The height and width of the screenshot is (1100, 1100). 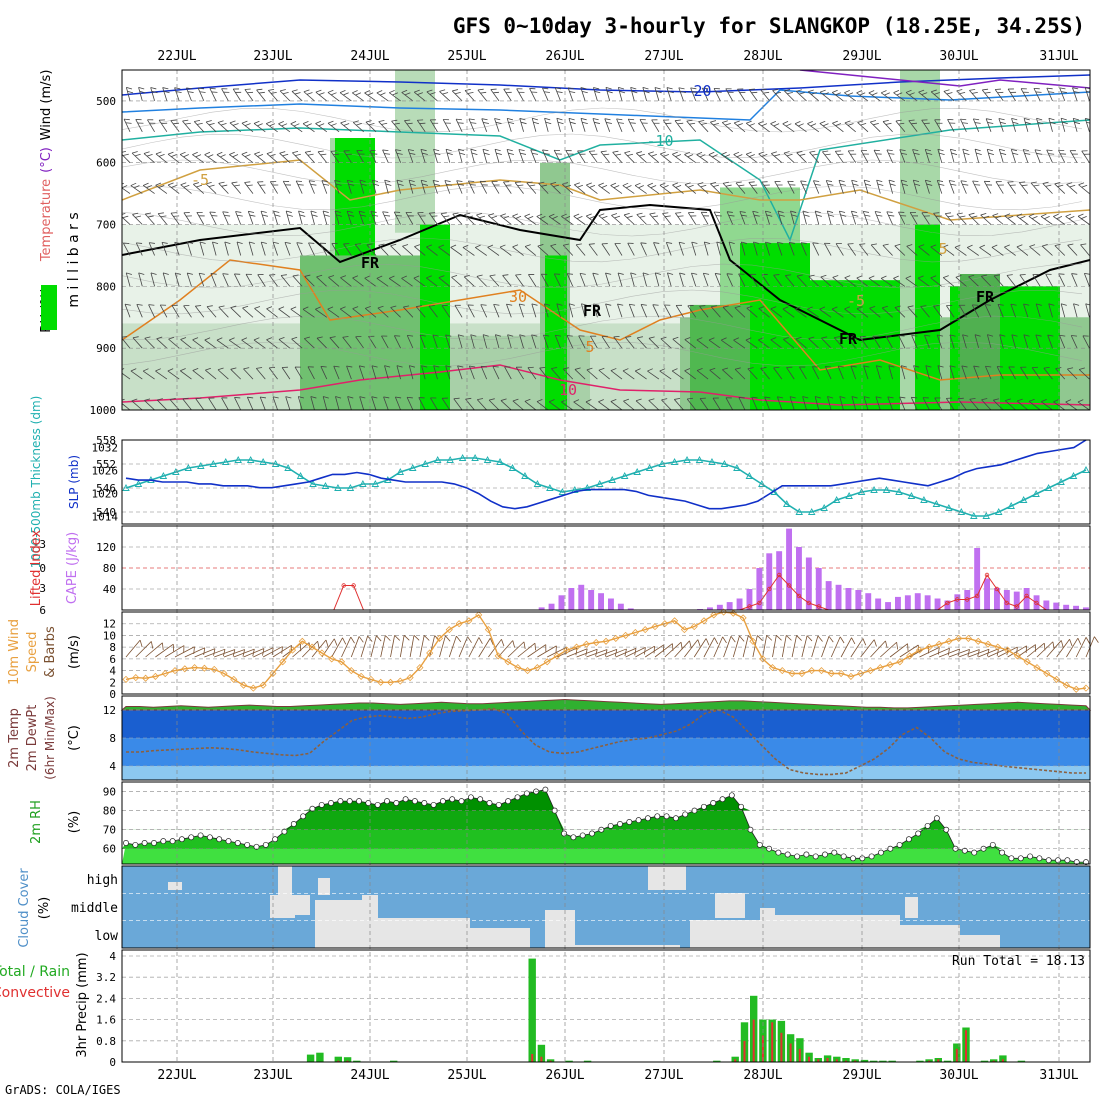 What do you see at coordinates (50, 738) in the screenshot?
I see `ylabel-minmax: (6hr Min/Max)` at bounding box center [50, 738].